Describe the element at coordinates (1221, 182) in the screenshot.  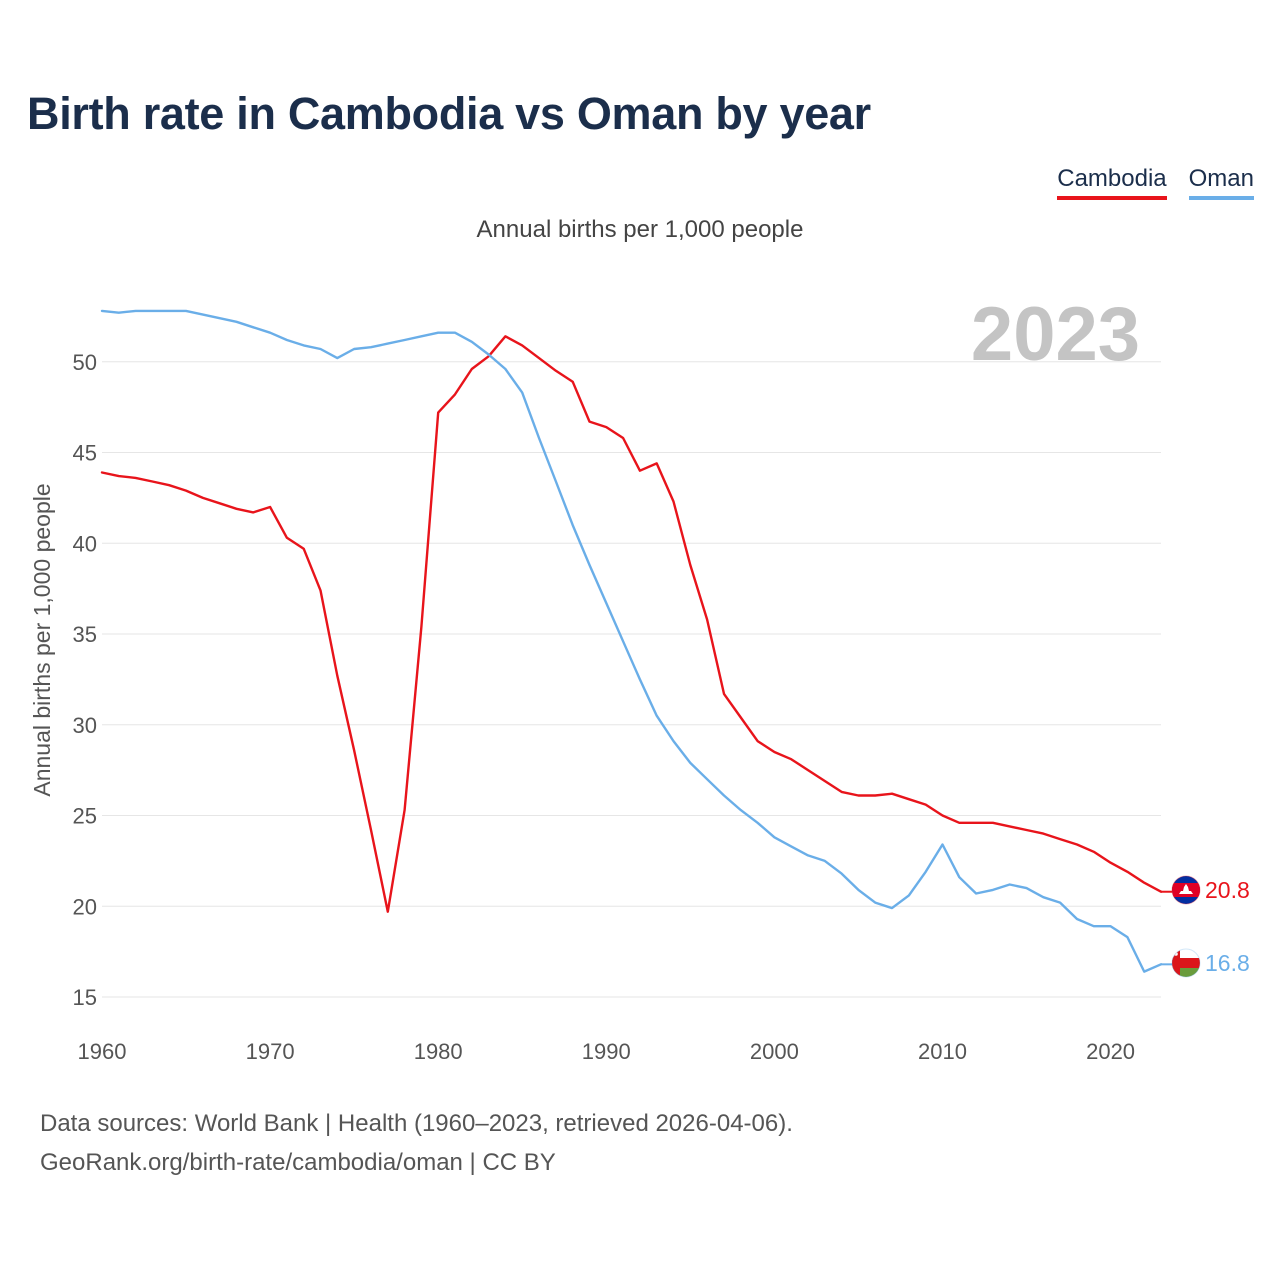
I see `legend-item-oman: Oman` at that location.